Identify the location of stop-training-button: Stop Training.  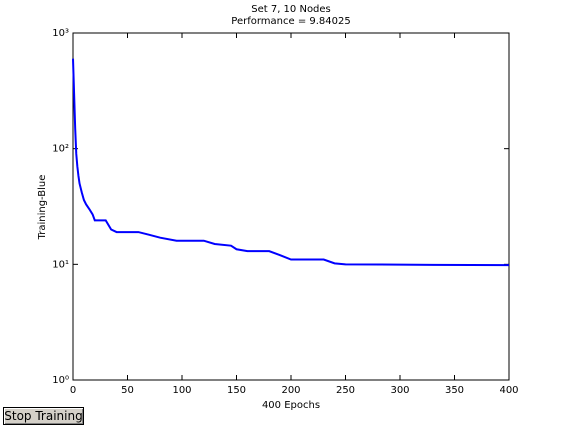
(43, 416).